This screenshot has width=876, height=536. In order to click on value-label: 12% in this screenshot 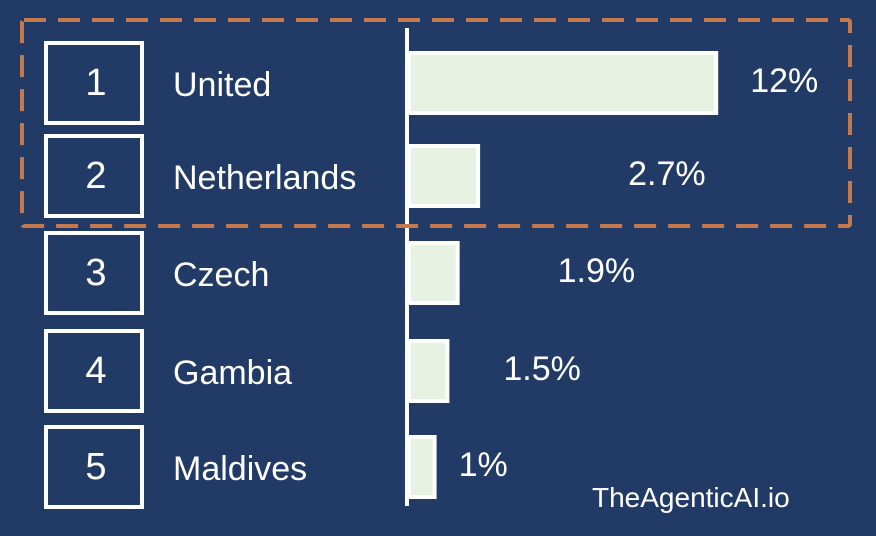, I will do `click(784, 81)`.